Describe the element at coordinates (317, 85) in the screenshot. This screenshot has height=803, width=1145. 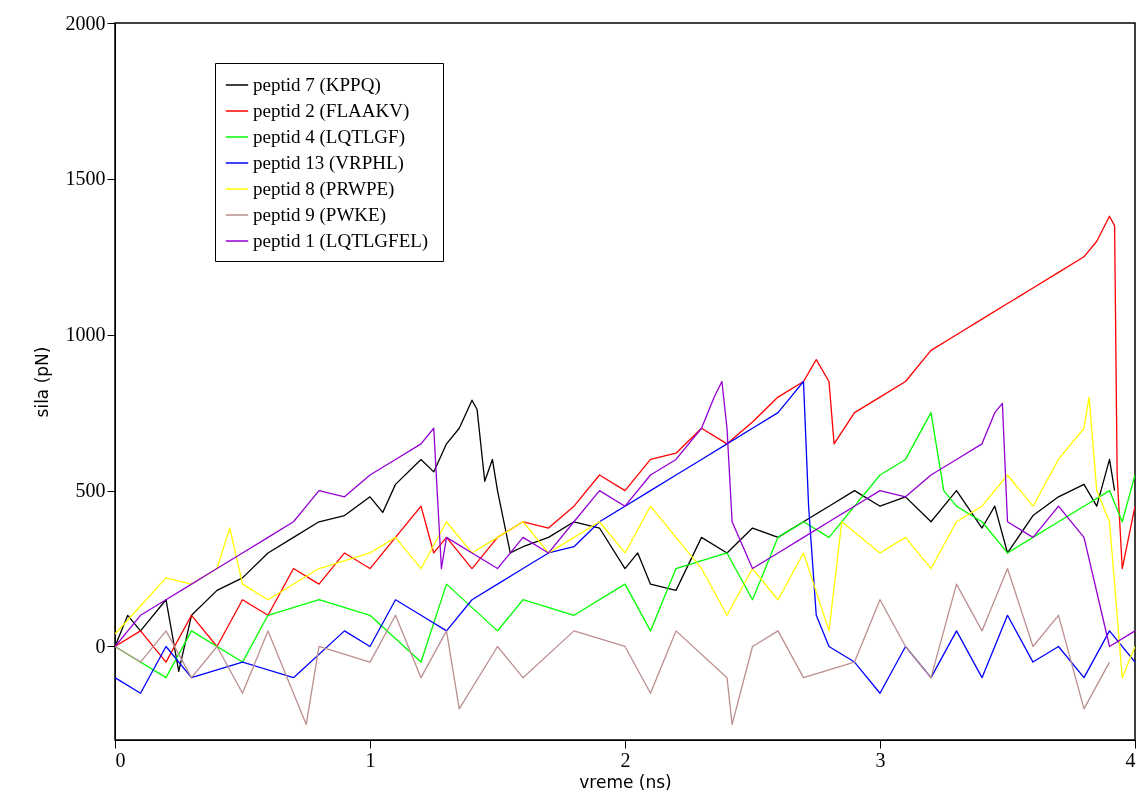
I see `legend-label: peptid 7 (KPPQ)` at that location.